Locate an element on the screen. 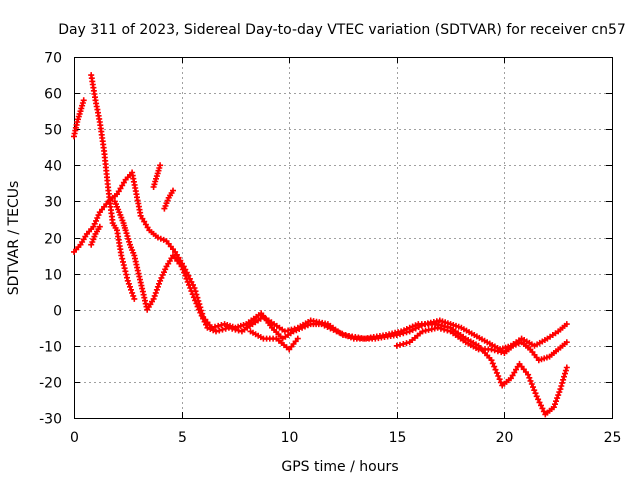 This screenshot has height=480, width=640. x-tick-label: 5 is located at coordinates (182, 438).